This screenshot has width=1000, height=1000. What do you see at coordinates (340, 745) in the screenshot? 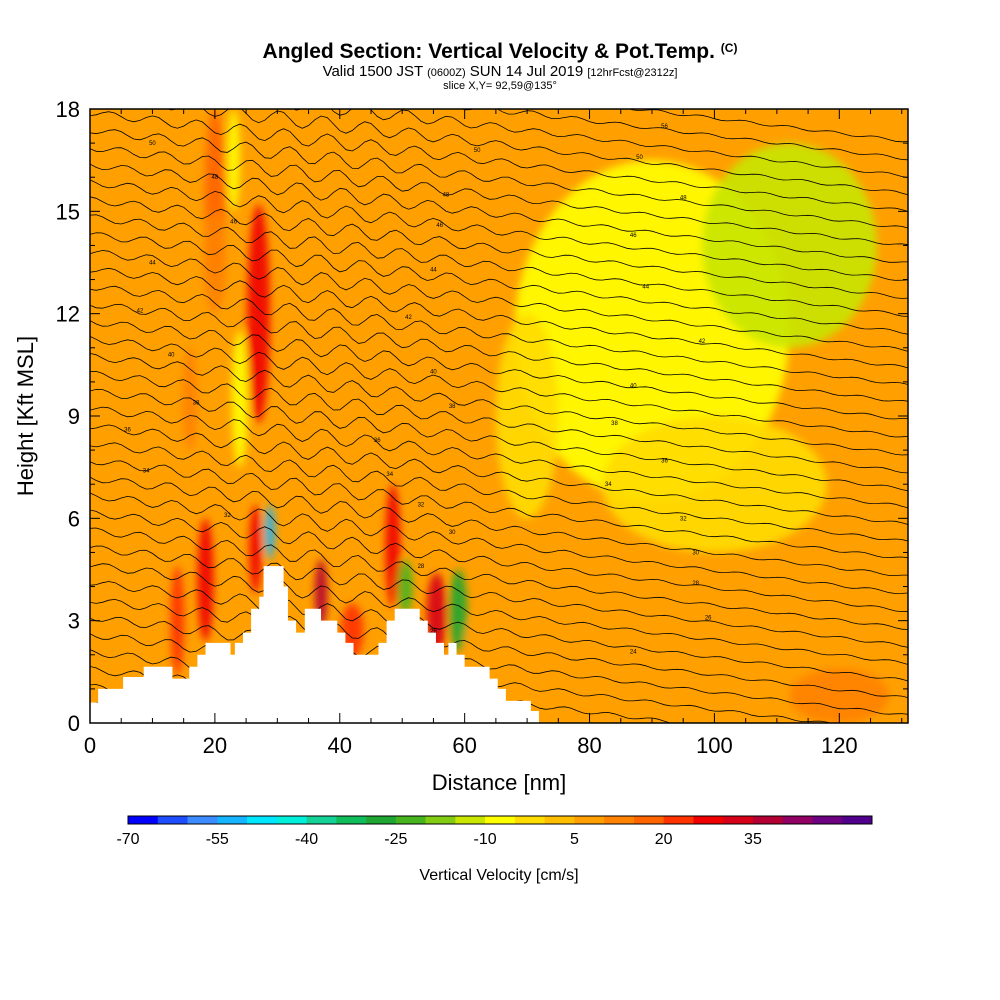
I see `x-tick-label: 40` at bounding box center [340, 745].